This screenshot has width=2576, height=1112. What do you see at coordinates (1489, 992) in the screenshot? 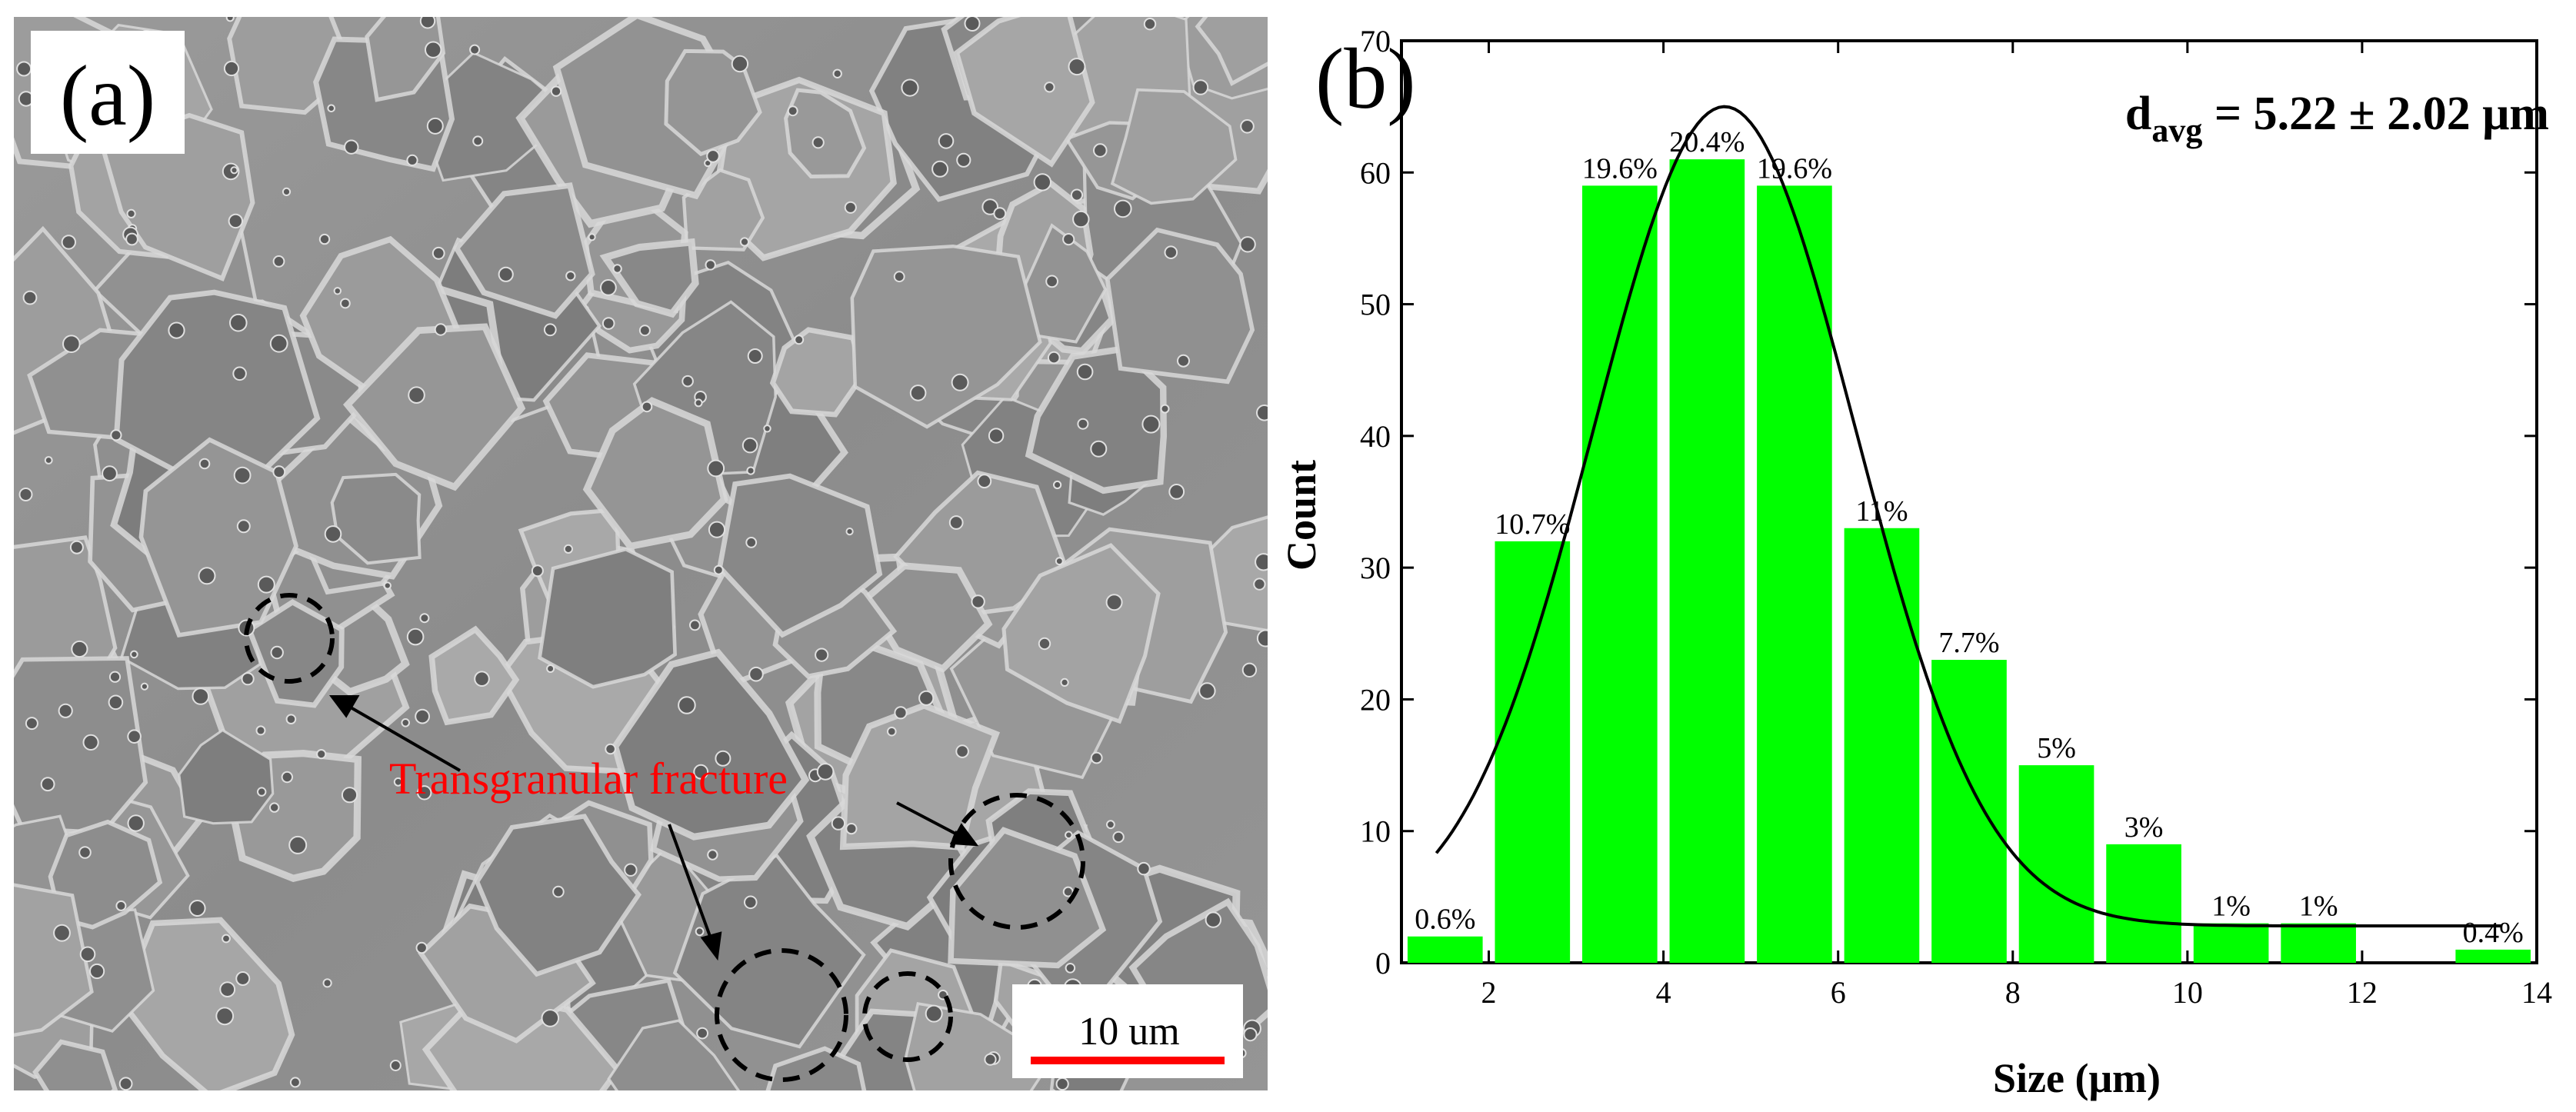
I see `x-tick-label: 2` at bounding box center [1489, 992].